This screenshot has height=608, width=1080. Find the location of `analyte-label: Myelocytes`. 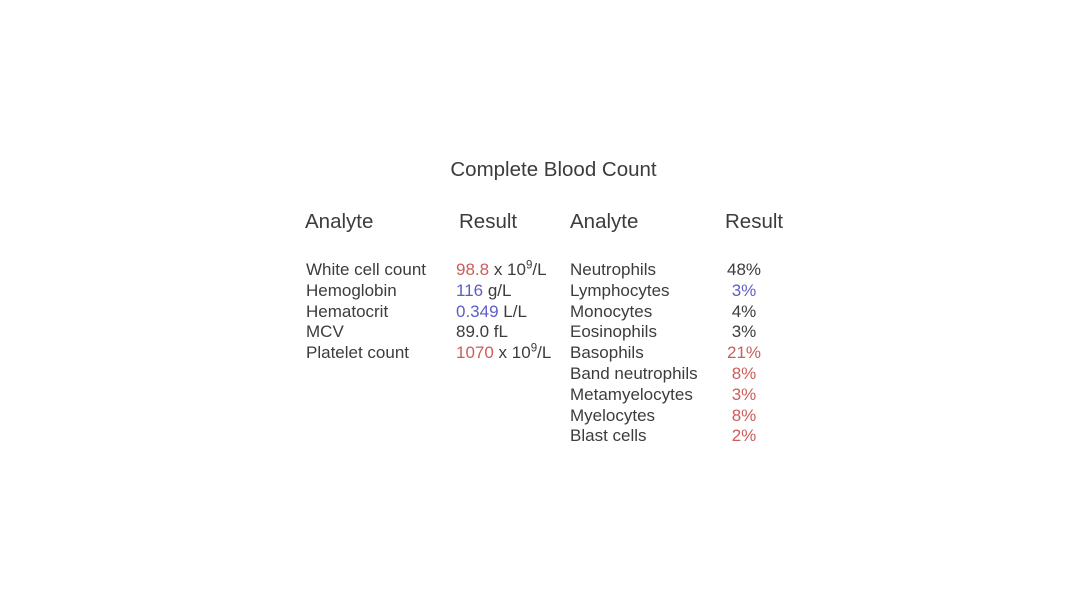

analyte-label: Myelocytes is located at coordinates (613, 415).